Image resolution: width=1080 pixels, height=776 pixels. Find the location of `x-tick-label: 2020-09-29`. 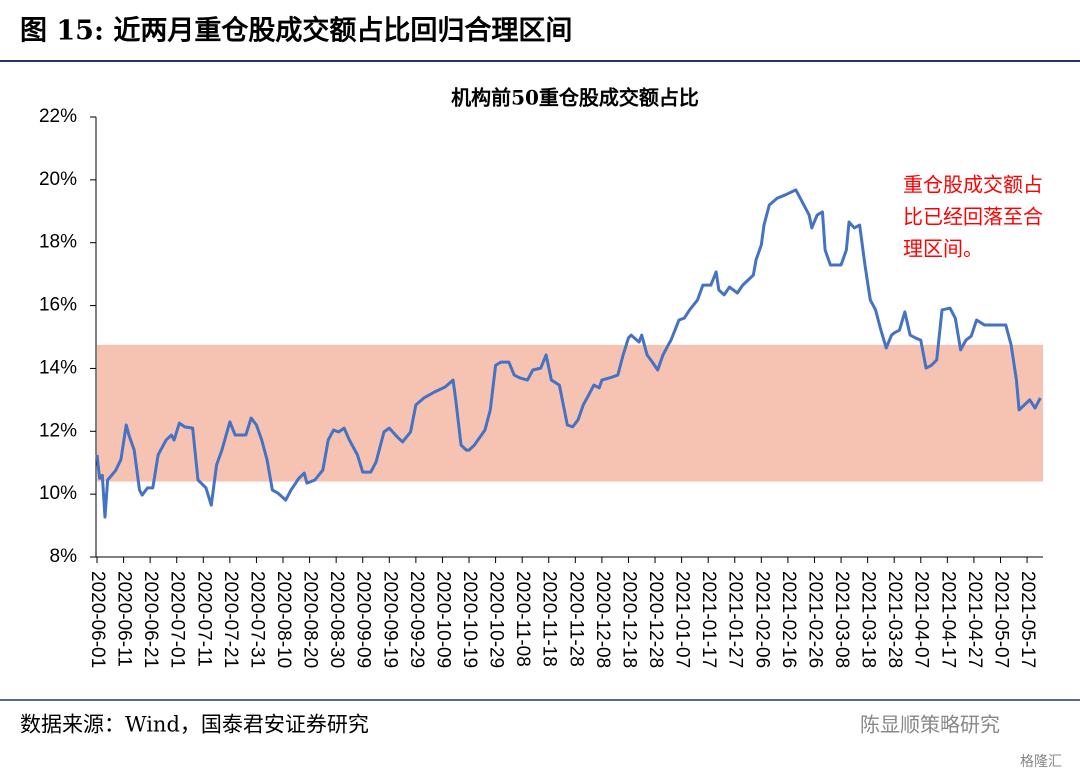

x-tick-label: 2020-09-29 is located at coordinates (416, 619).